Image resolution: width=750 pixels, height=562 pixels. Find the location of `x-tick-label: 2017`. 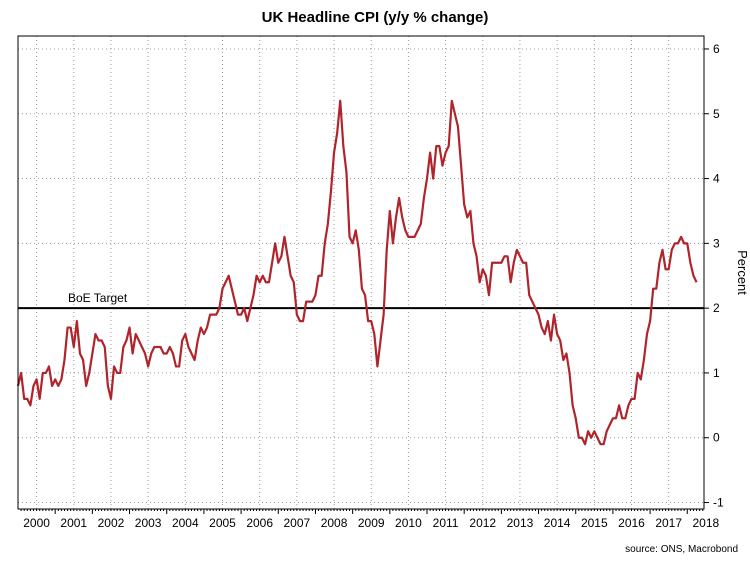

x-tick-label: 2017 is located at coordinates (668, 523).